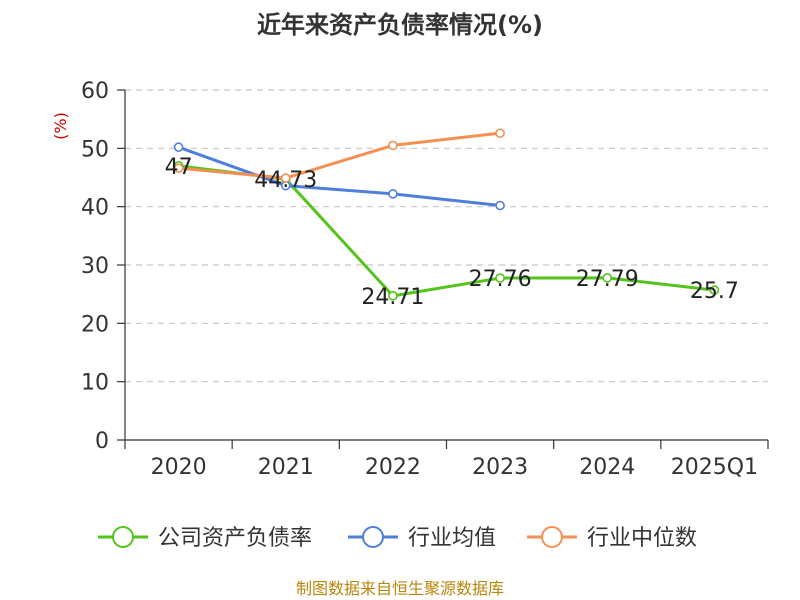 Image resolution: width=800 pixels, height=600 pixels. What do you see at coordinates (235, 538) in the screenshot?
I see `legend-label: 公司资产负债率` at bounding box center [235, 538].